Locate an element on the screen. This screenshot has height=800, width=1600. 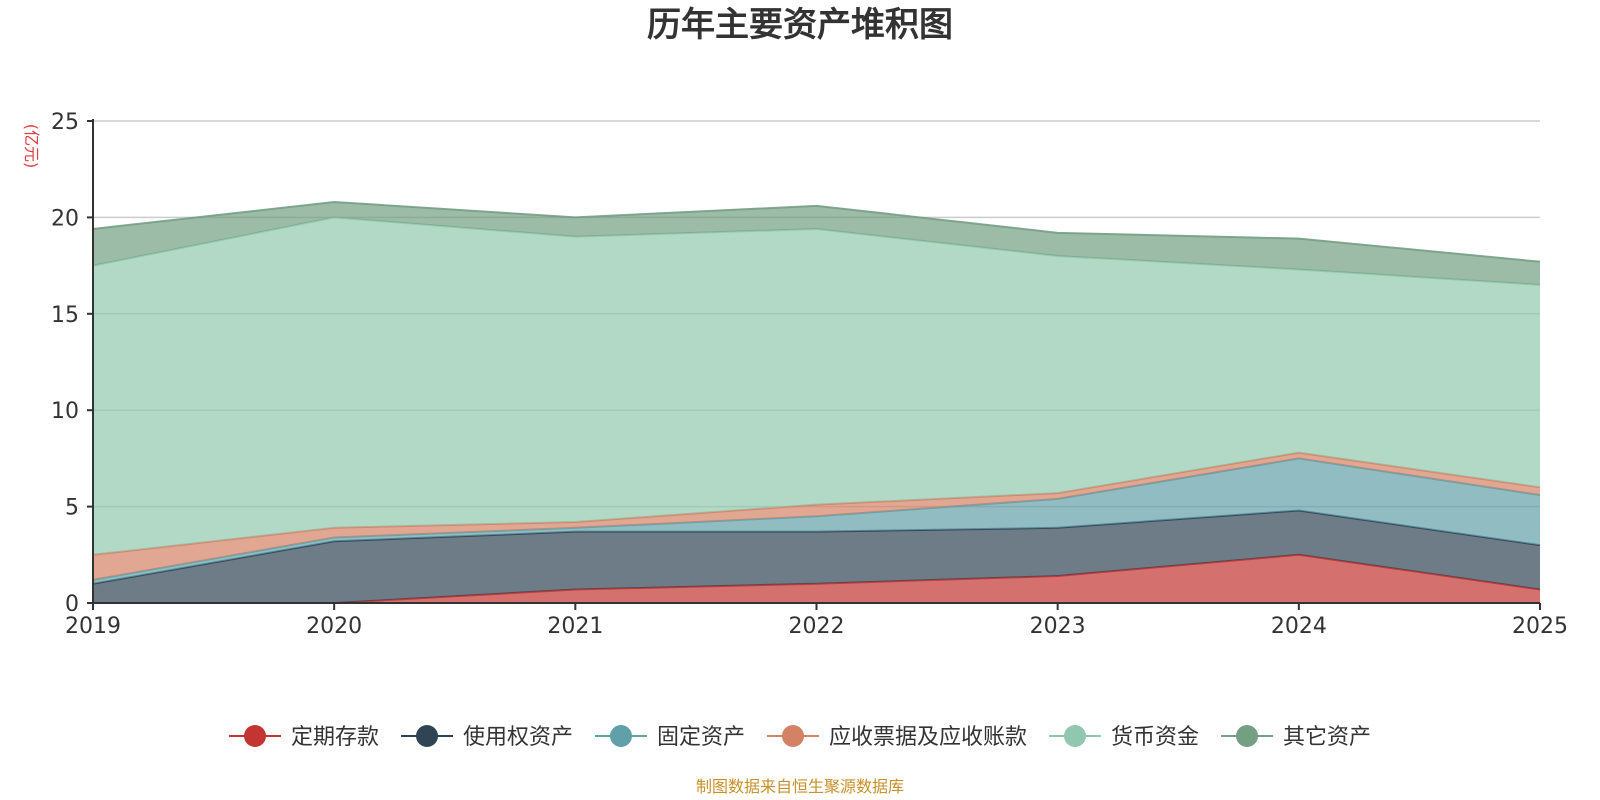
legend-label: 应收票据及应收账款 is located at coordinates (928, 737).